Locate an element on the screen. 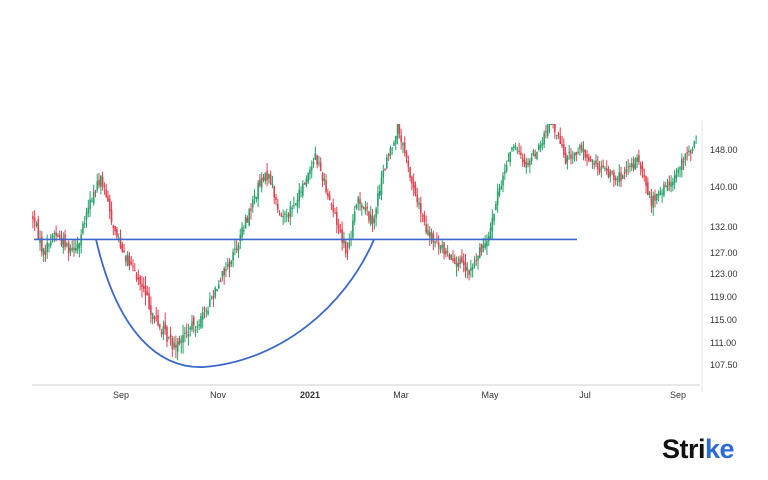  x-tick-label: Jul is located at coordinates (585, 395).